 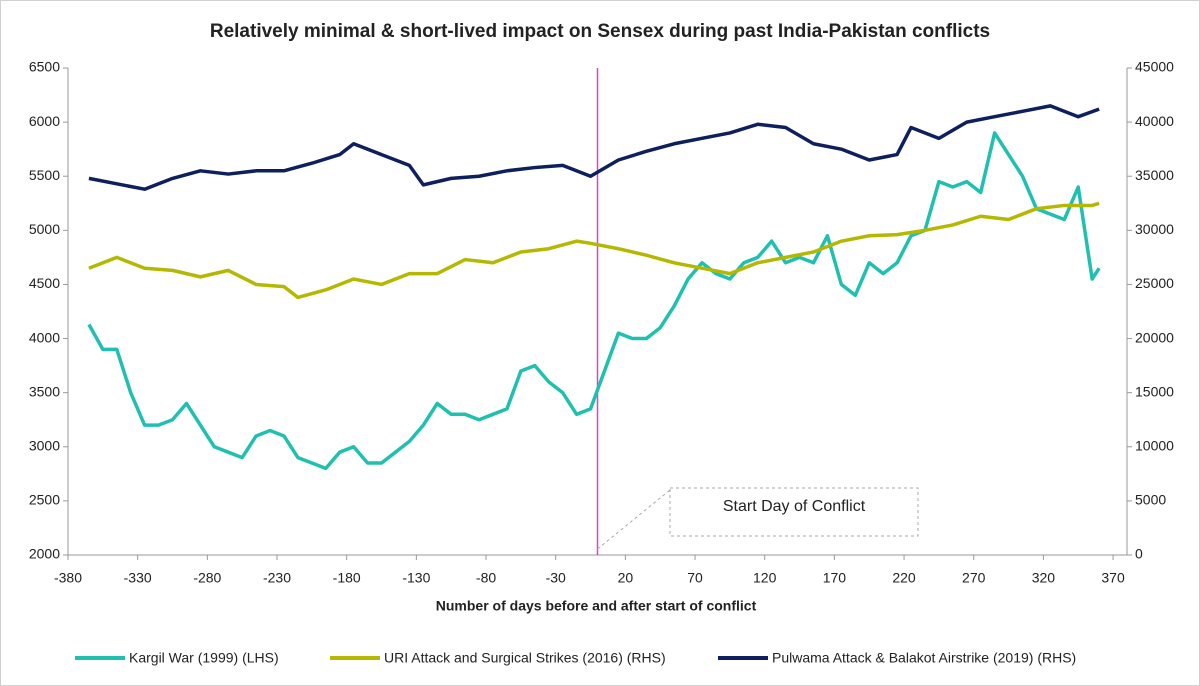 I want to click on y2-tick-label: 0, so click(x=1139, y=554).